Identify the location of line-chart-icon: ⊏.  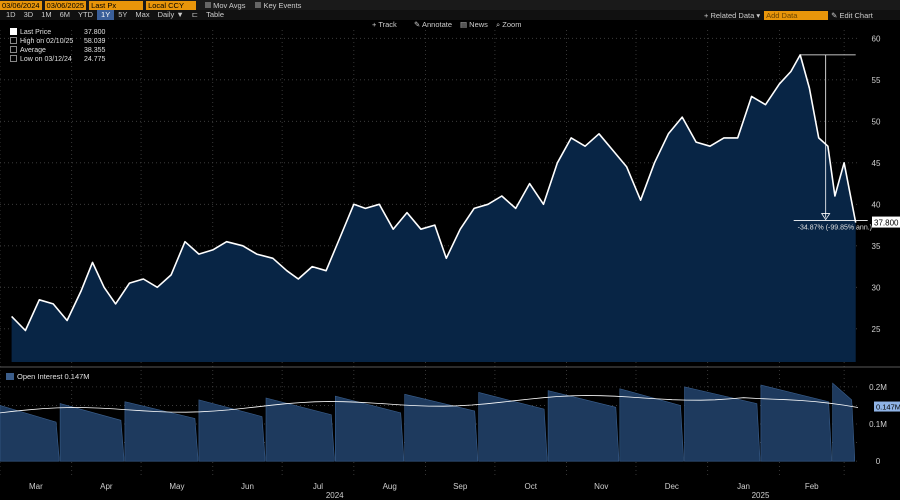
(195, 14).